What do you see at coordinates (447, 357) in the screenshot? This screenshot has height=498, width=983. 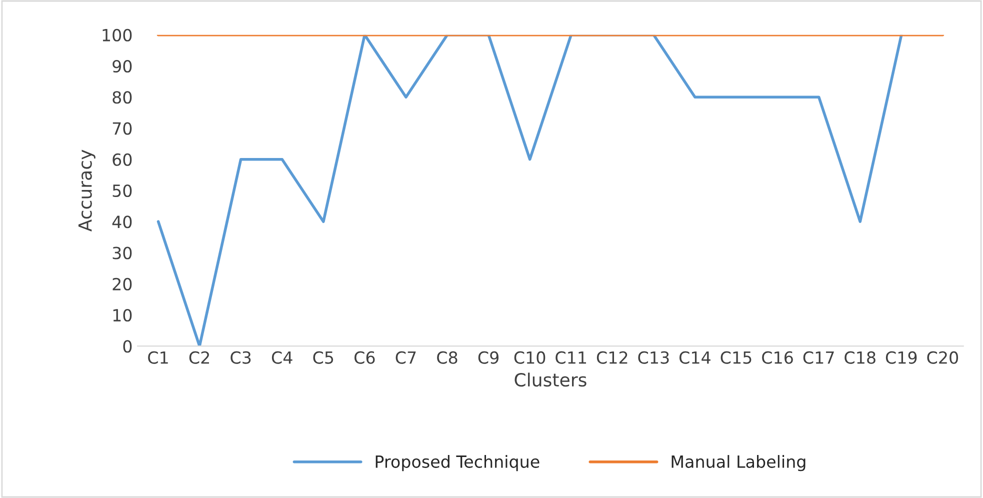 I see `x-tick-label: C8` at bounding box center [447, 357].